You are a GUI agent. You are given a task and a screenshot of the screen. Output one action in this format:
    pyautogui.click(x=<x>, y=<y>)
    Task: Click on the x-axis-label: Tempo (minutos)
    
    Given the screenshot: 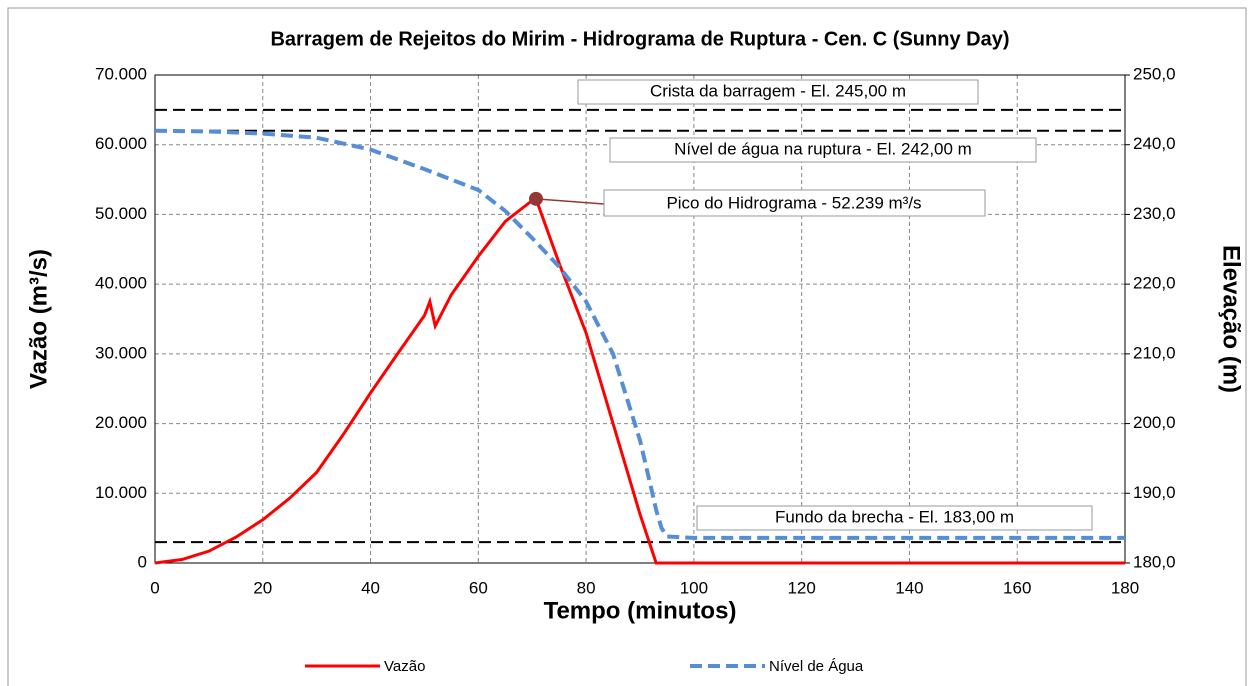 What is the action you would take?
    pyautogui.click(x=640, y=610)
    